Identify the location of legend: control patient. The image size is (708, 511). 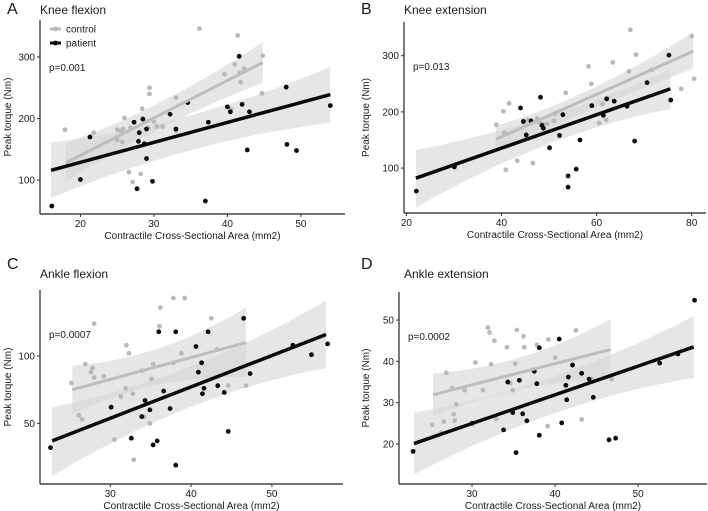
(73, 37).